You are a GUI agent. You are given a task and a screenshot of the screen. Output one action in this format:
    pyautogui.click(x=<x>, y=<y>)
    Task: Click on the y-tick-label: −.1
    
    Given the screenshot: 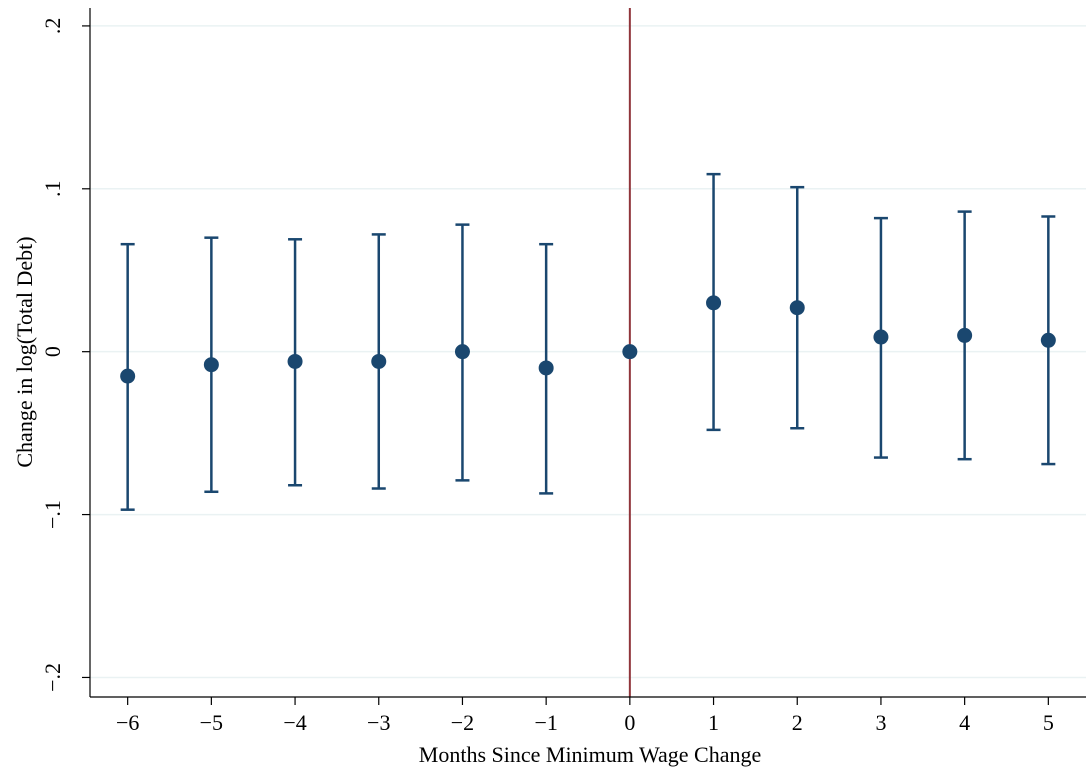 What is the action you would take?
    pyautogui.click(x=52, y=514)
    